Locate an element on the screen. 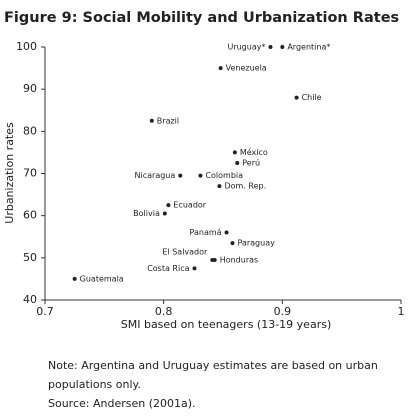 This screenshot has width=412, height=419. x-axis-label: SMI based on teenagers (13-19 years) is located at coordinates (226, 324).